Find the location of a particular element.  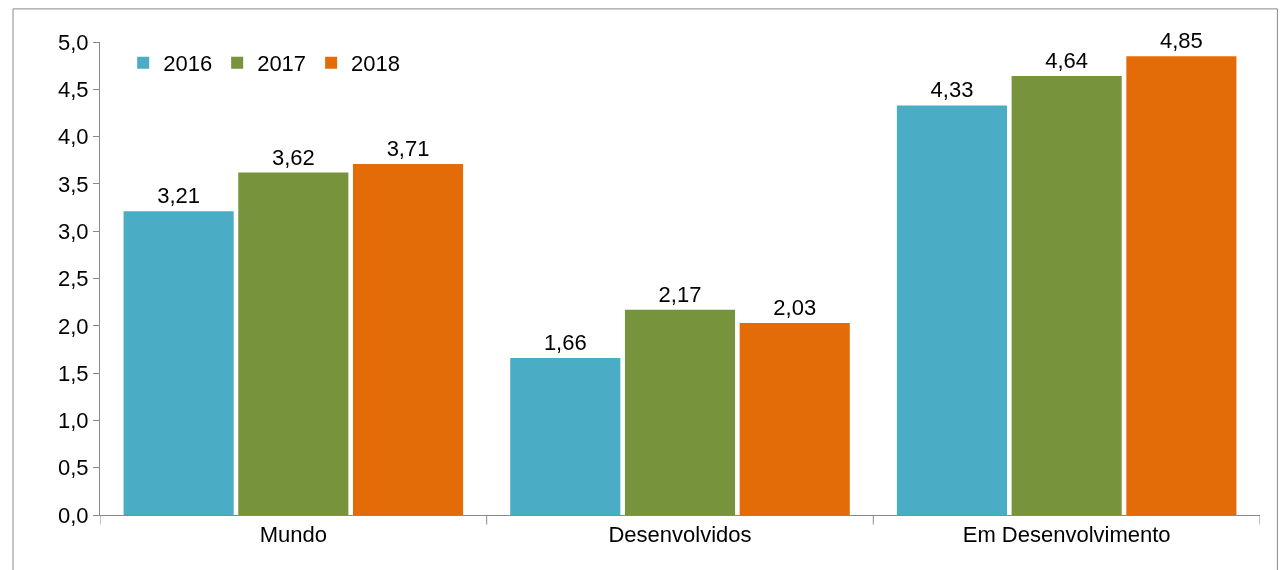

y-tick-label: 2,5 is located at coordinates (73, 279).